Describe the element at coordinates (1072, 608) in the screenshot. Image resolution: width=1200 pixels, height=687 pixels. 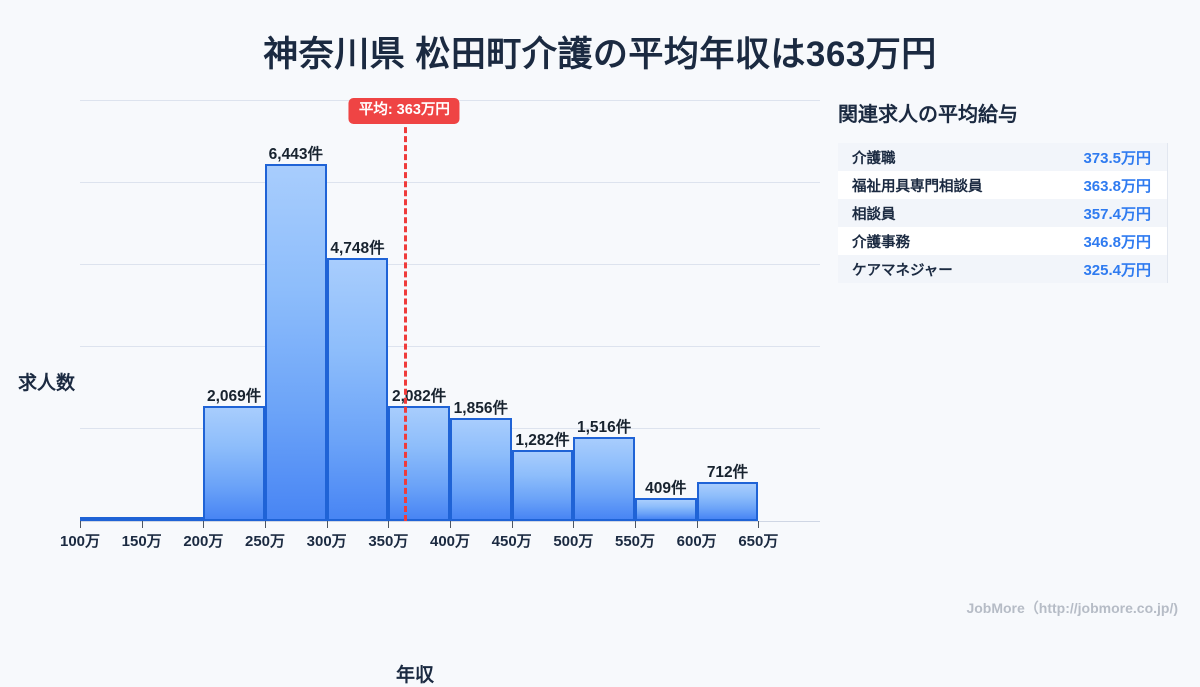
I see `footer-credit: JobMore（http://jobmore.co.jp/)` at that location.